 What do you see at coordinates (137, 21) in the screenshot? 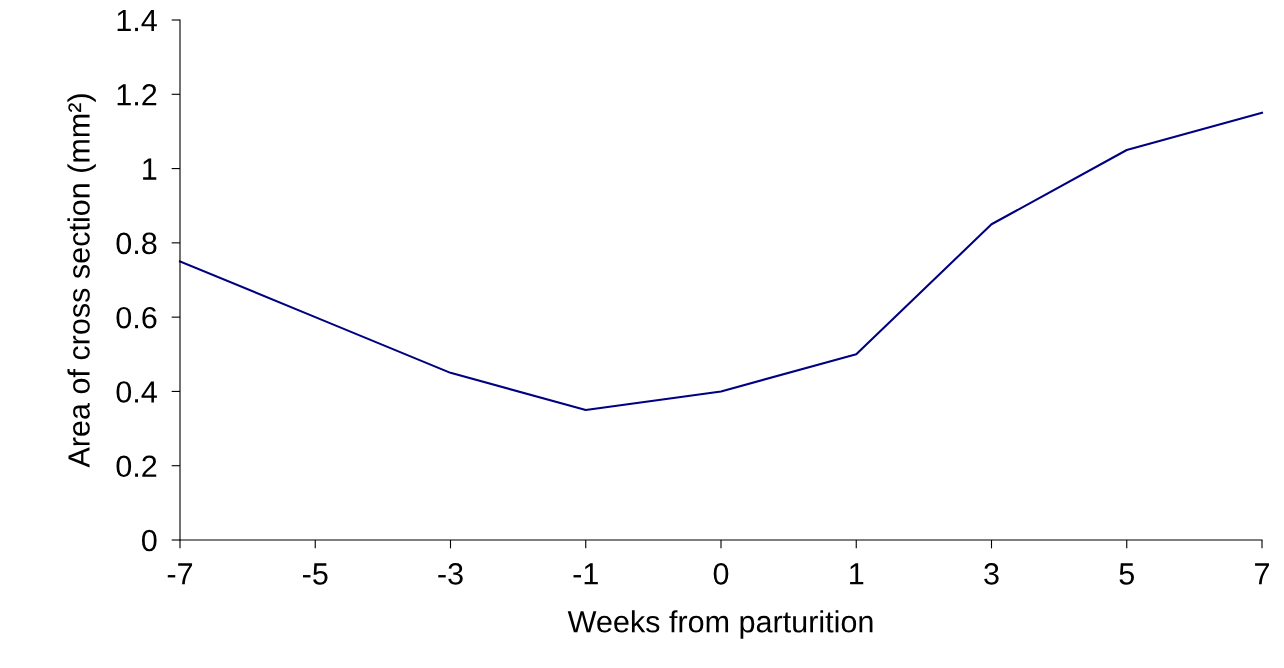
I see `y-tick-label: 1.4` at bounding box center [137, 21].